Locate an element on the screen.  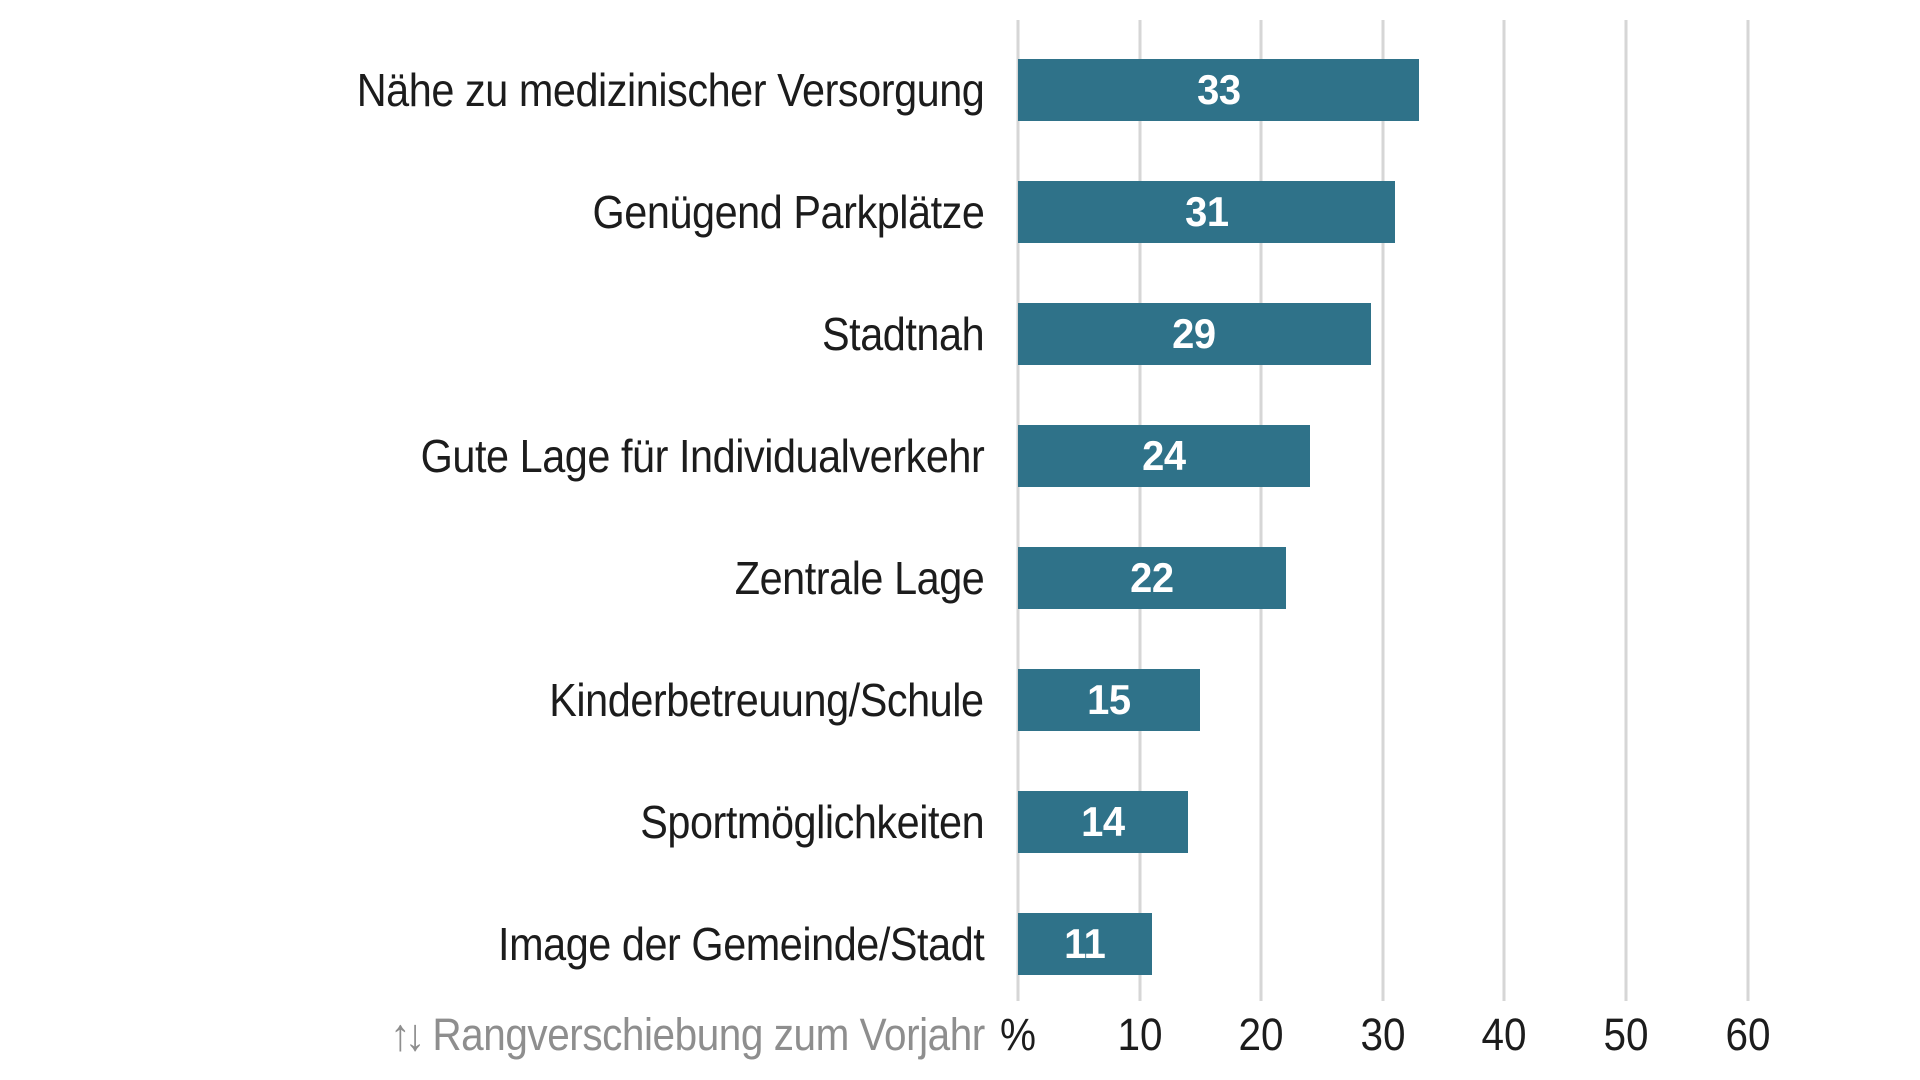
x-tick-label-20: 20 is located at coordinates (1261, 1034).